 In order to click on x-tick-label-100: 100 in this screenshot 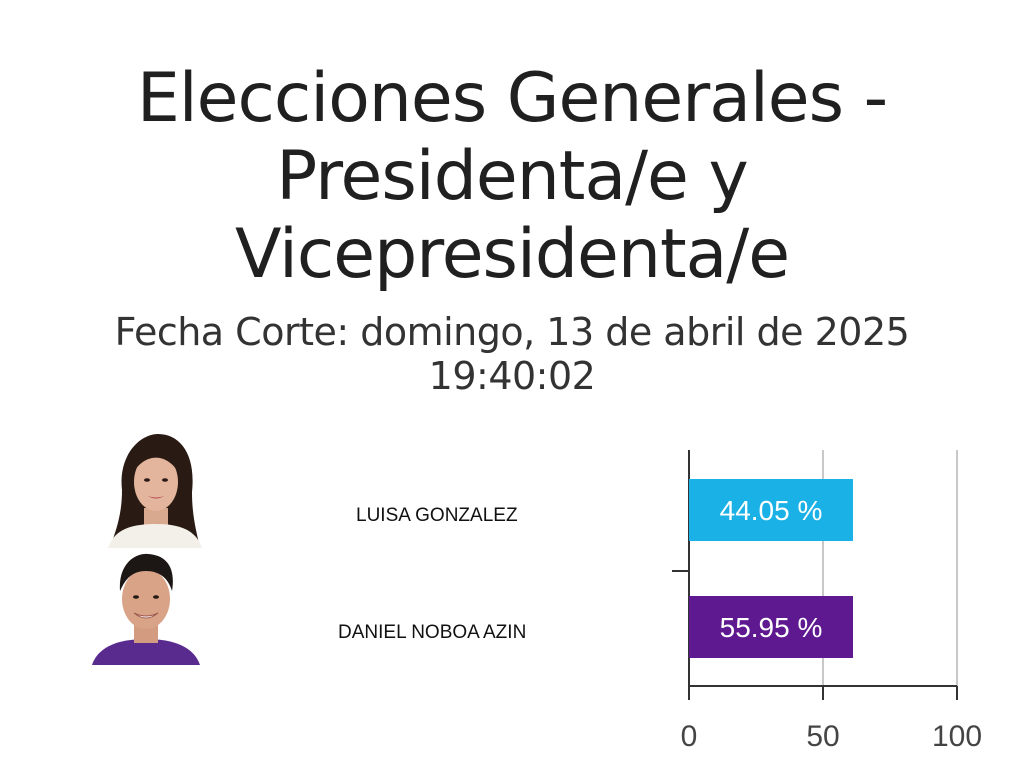, I will do `click(957, 736)`.